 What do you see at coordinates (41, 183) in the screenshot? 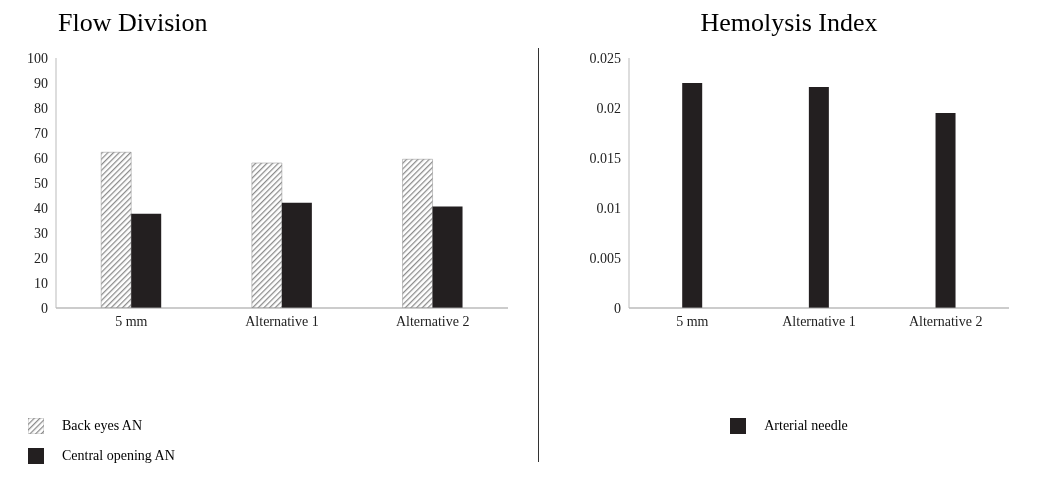
I see `y-tick-label: 50` at bounding box center [41, 183].